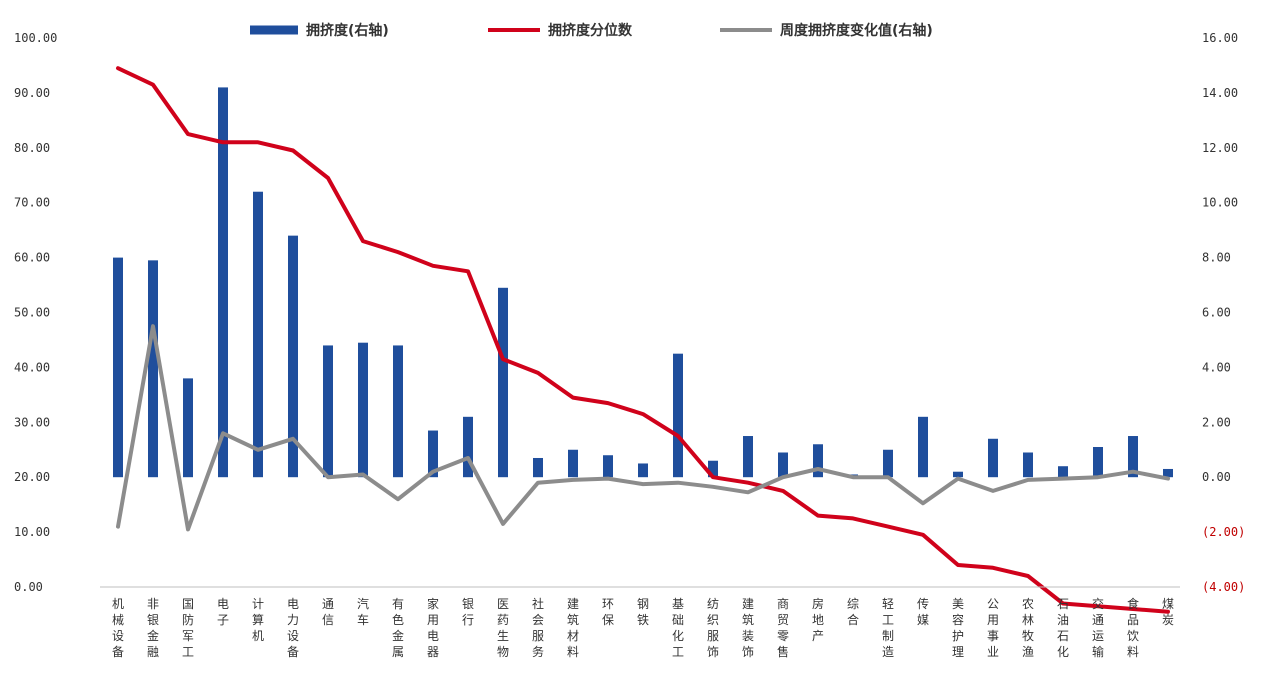 Image resolution: width=1275 pixels, height=681 pixels. Describe the element at coordinates (293, 628) in the screenshot. I see `category-label: 电力设备` at that location.